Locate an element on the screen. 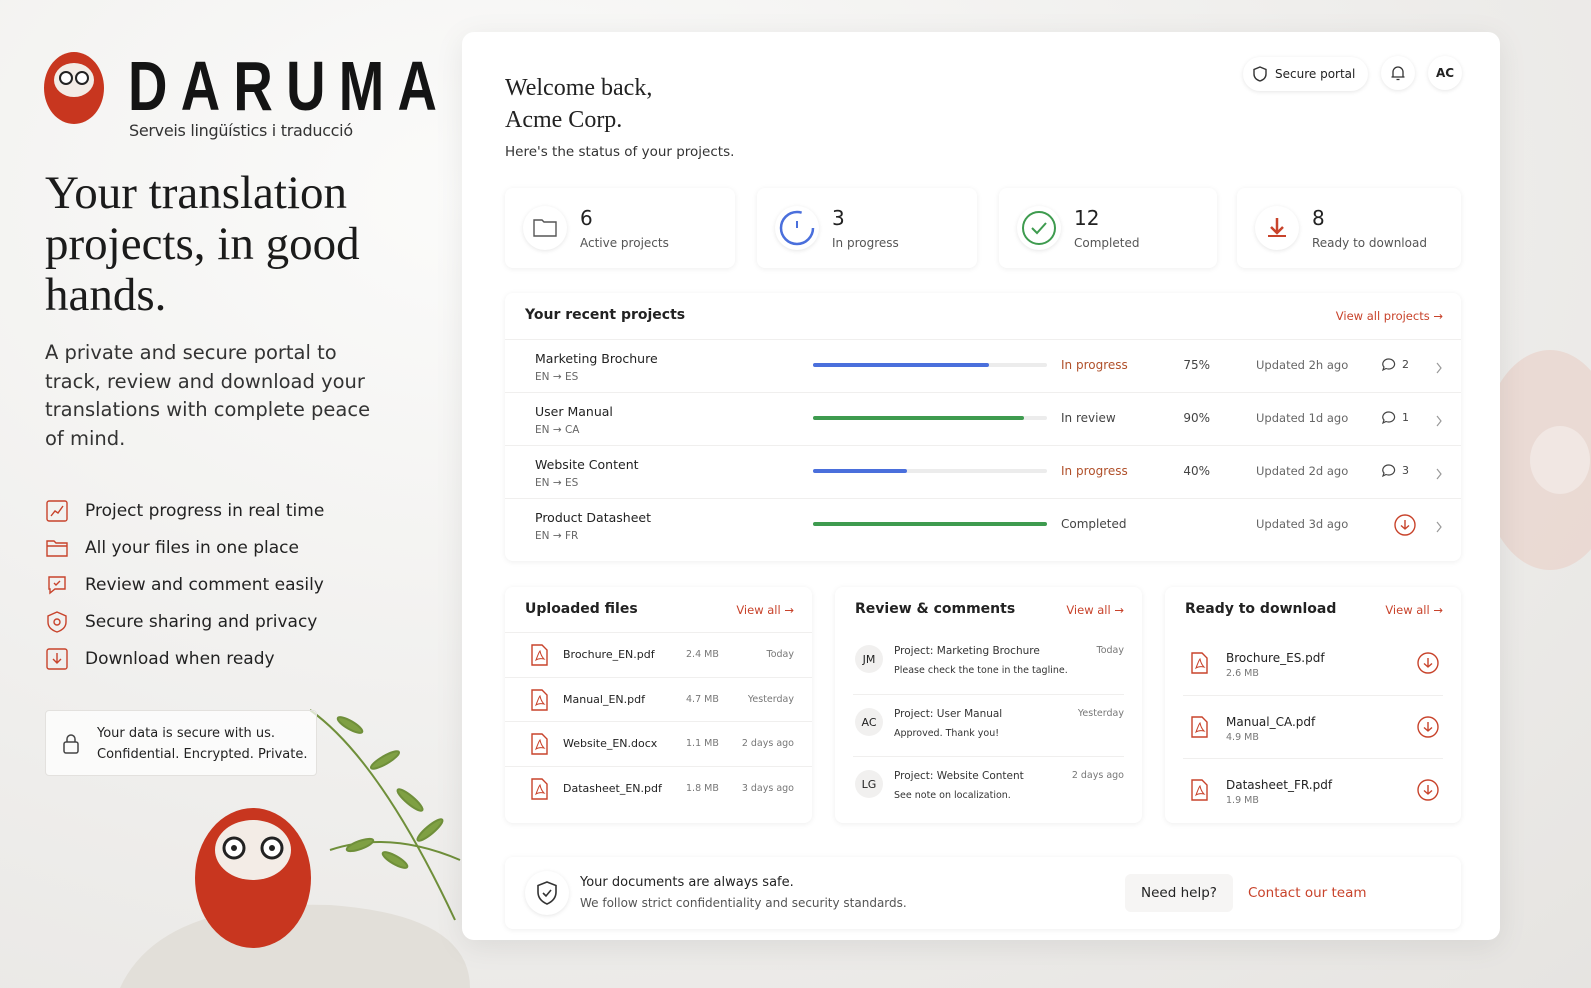 The height and width of the screenshot is (988, 1591). shield-check-icon is located at coordinates (547, 893).